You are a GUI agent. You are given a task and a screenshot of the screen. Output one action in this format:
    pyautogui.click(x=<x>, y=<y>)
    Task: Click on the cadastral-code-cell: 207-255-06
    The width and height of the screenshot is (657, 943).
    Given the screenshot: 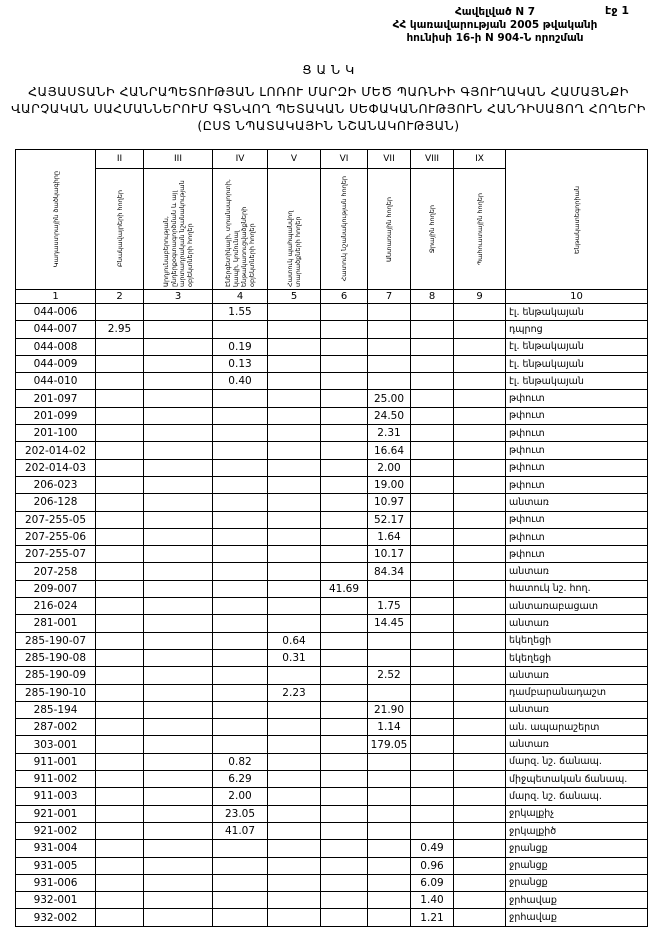 What is the action you would take?
    pyautogui.click(x=55, y=537)
    